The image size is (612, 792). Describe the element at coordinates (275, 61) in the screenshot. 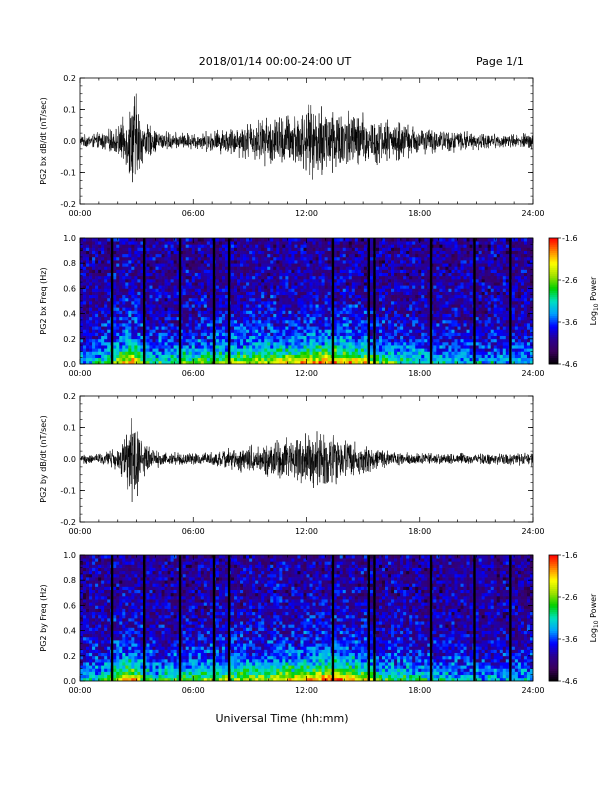

I see `figure-title: 2018/01/14 00:00-24:00 UT` at that location.